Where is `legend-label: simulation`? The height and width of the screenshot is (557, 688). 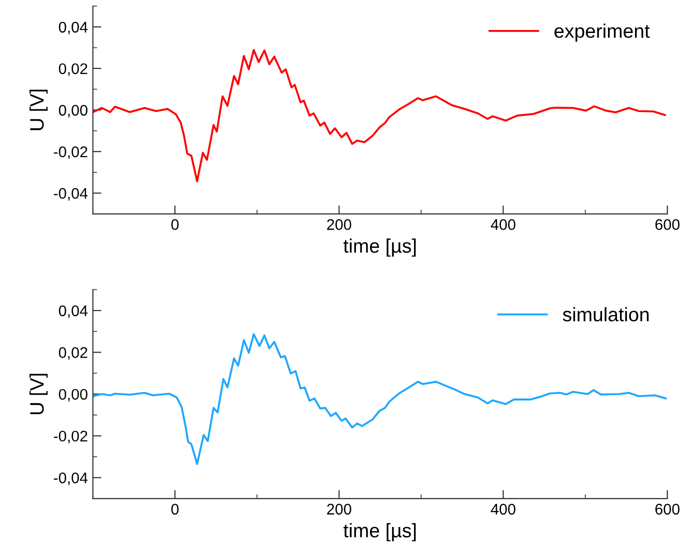
legend-label: simulation is located at coordinates (605, 314).